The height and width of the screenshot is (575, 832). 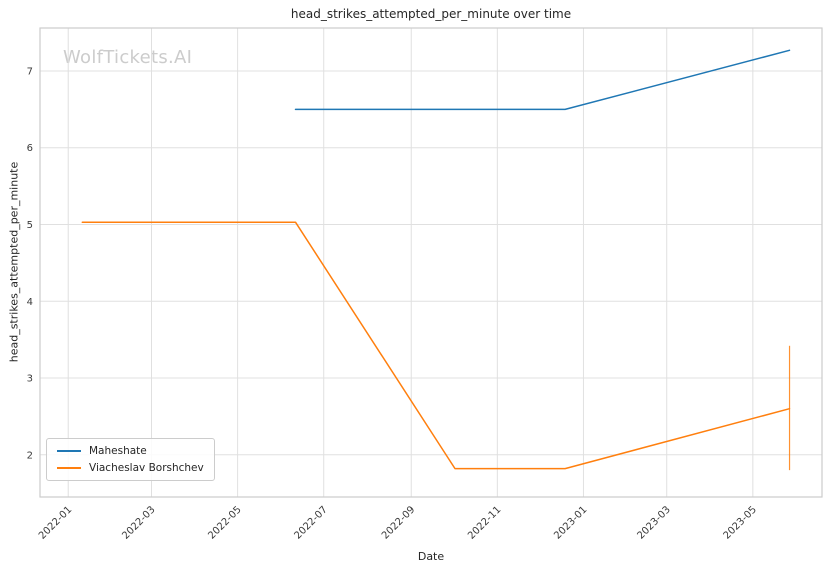 I want to click on x-axis-label: Date, so click(x=431, y=556).